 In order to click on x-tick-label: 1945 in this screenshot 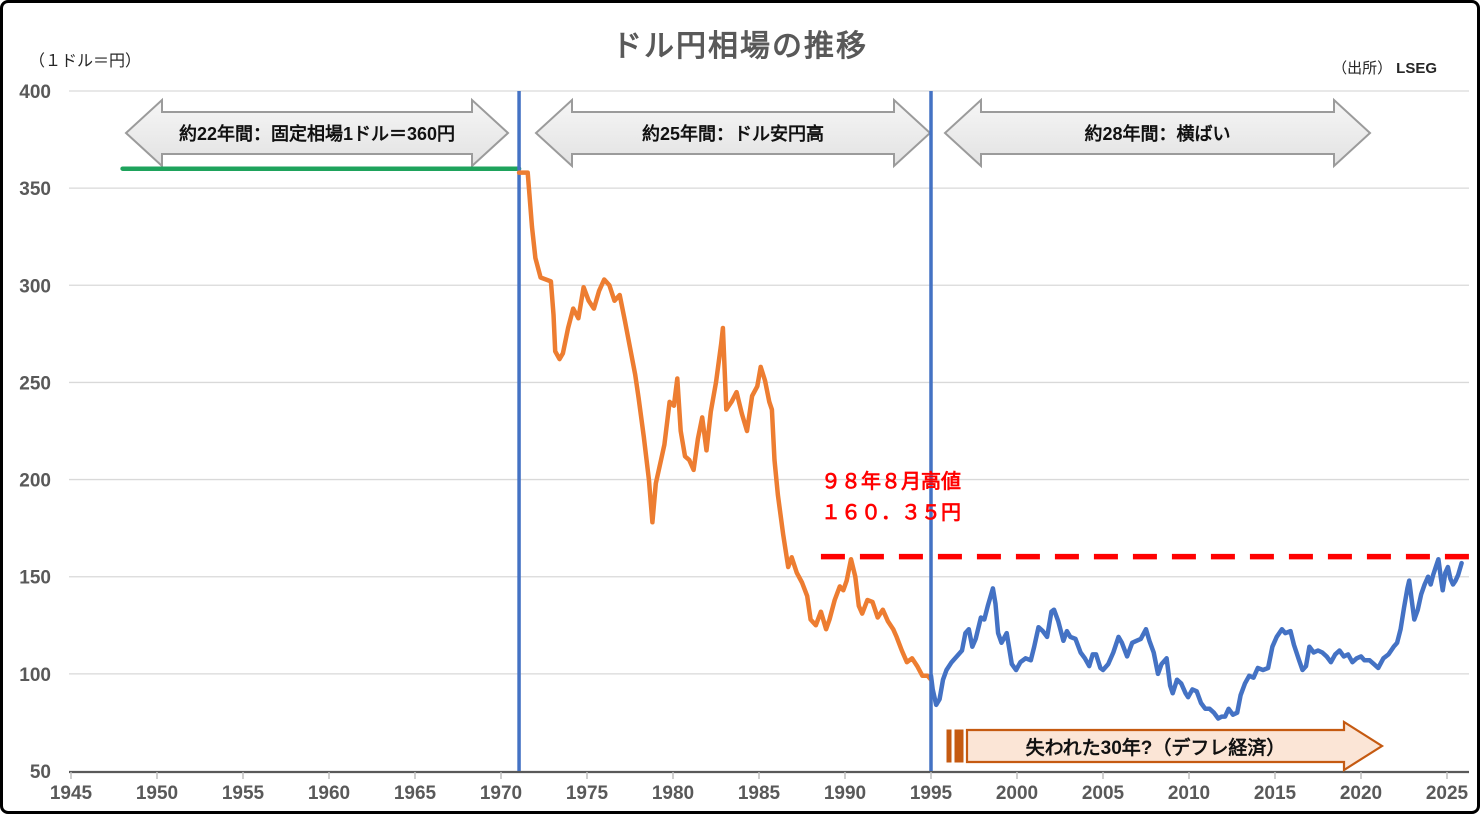, I will do `click(71, 793)`.